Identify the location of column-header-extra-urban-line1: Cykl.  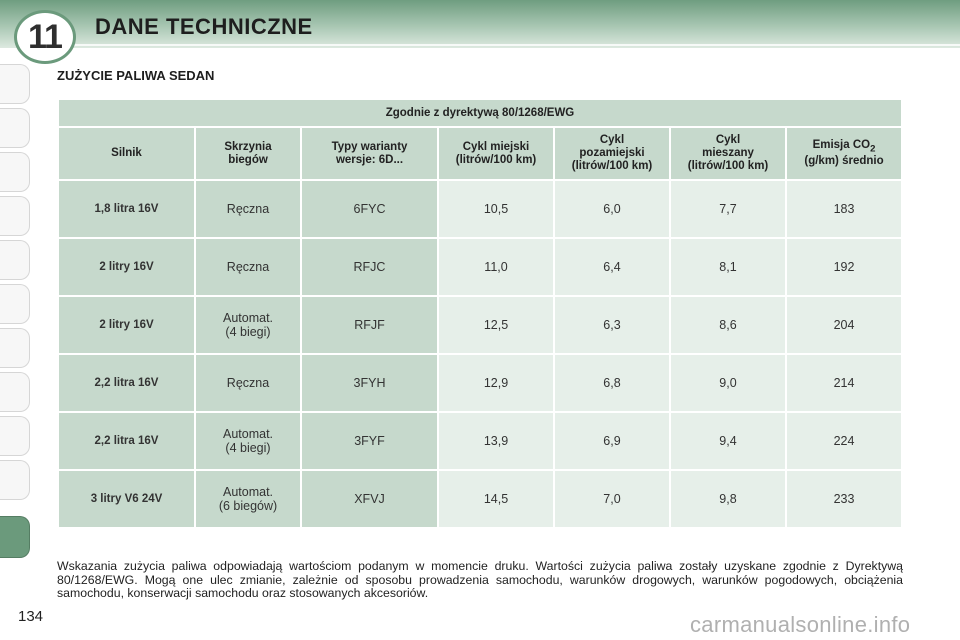
(612, 140).